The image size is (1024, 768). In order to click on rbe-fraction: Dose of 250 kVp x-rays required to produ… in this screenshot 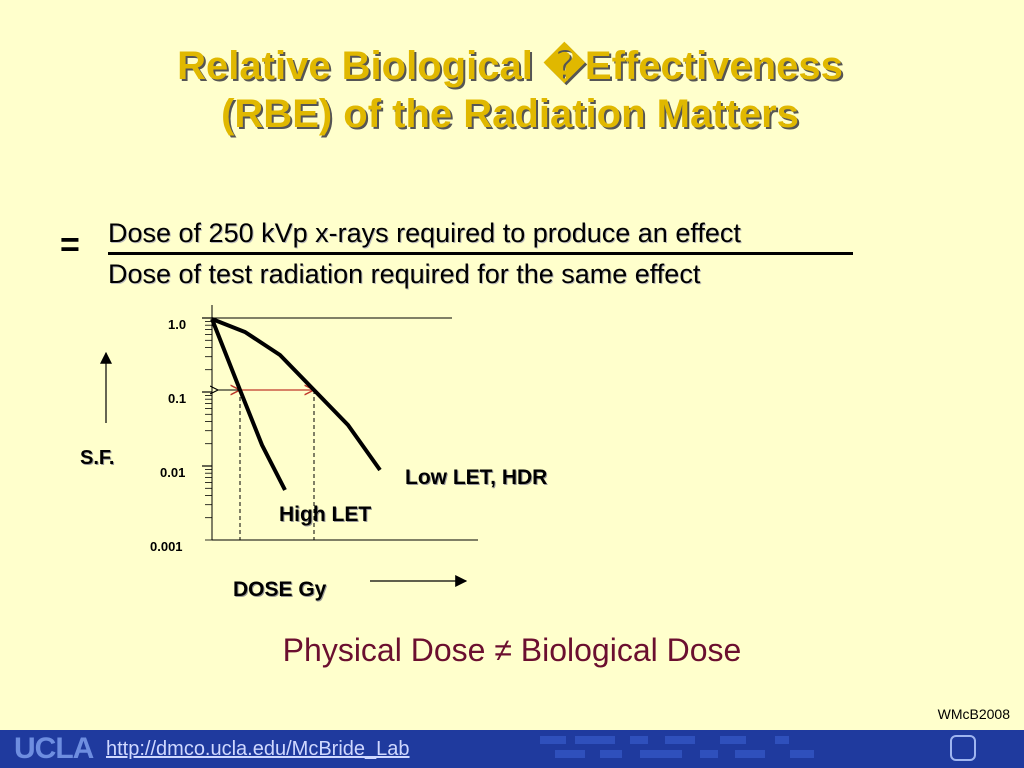, I will do `click(483, 253)`.